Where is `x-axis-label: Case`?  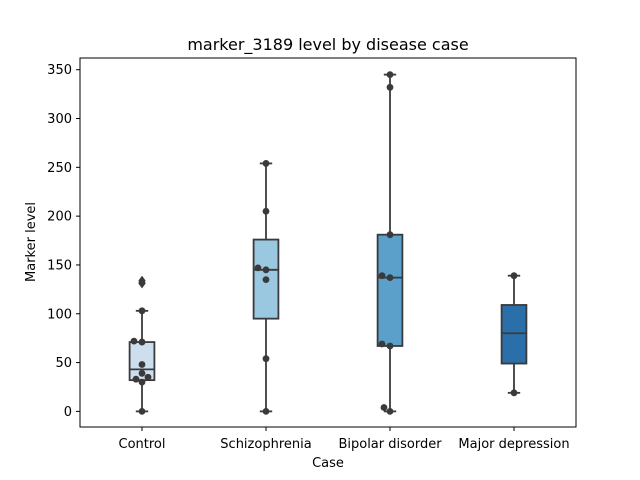 x-axis-label: Case is located at coordinates (328, 463).